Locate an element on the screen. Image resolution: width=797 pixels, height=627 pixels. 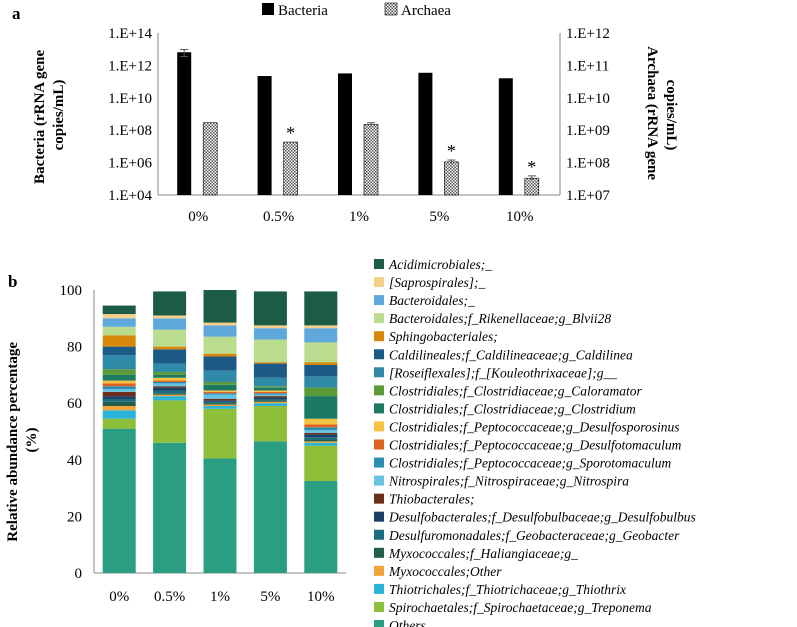
panel-b-x-ticks: 0% 0.5% 1% 5% 10% is located at coordinates (221, 597).